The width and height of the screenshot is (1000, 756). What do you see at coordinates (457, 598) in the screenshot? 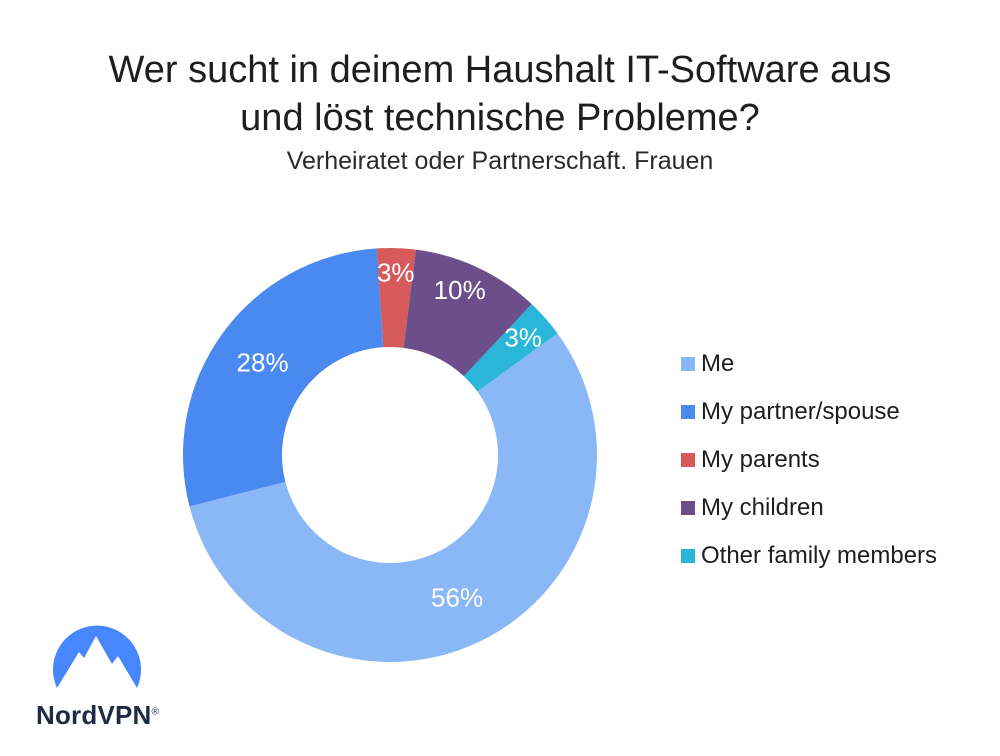
I see `donut-label-me: 56%` at bounding box center [457, 598].